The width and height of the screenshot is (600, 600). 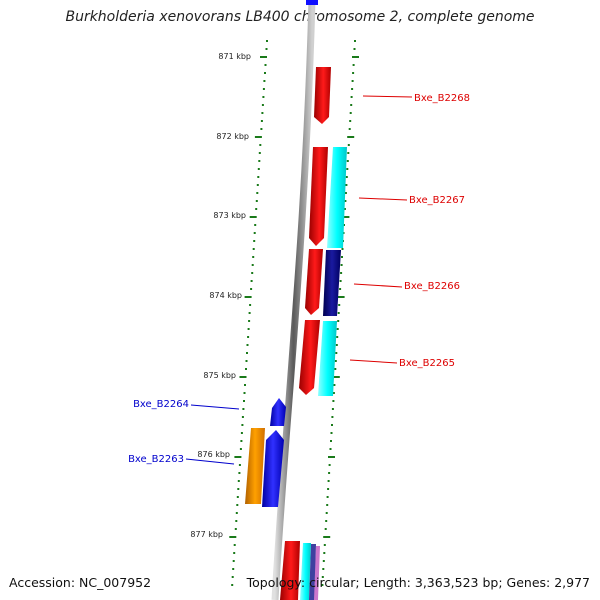 I want to click on gene-arrow-Bxe_B2265, so click(x=309, y=357).